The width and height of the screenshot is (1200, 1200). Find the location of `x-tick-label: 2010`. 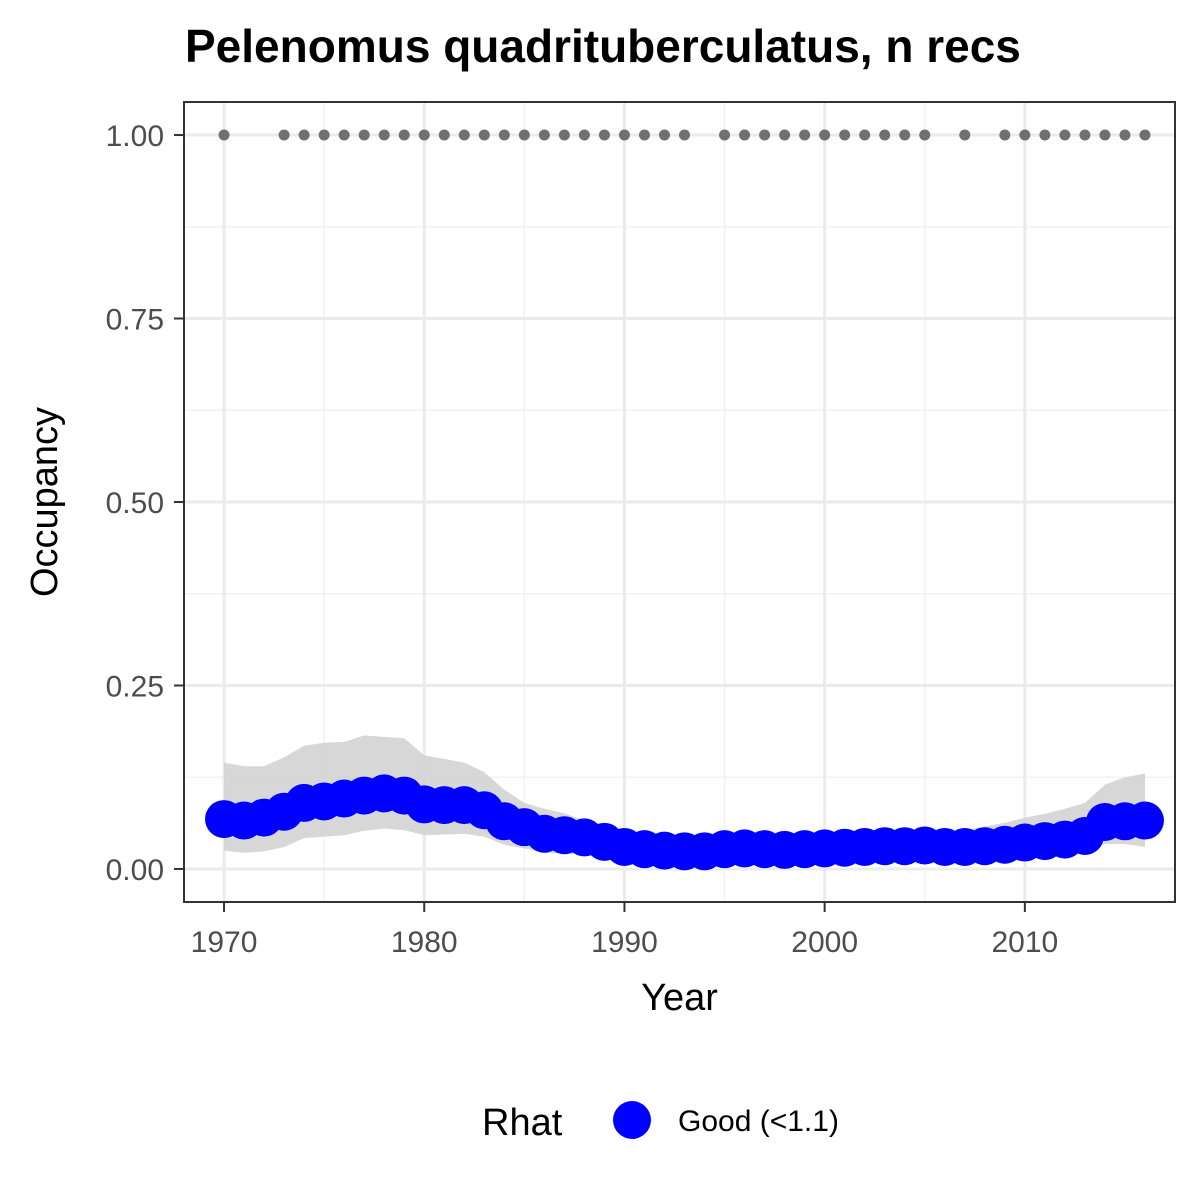

x-tick-label: 2010 is located at coordinates (1024, 942).